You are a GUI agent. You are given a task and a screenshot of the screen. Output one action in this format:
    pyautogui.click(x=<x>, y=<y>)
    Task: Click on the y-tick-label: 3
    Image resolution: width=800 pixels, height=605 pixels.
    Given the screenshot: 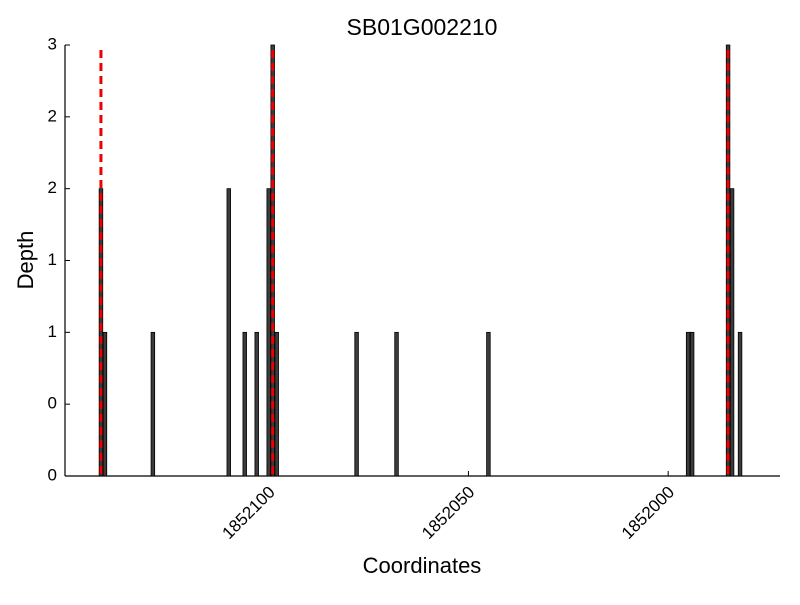 What is the action you would take?
    pyautogui.click(x=52, y=43)
    